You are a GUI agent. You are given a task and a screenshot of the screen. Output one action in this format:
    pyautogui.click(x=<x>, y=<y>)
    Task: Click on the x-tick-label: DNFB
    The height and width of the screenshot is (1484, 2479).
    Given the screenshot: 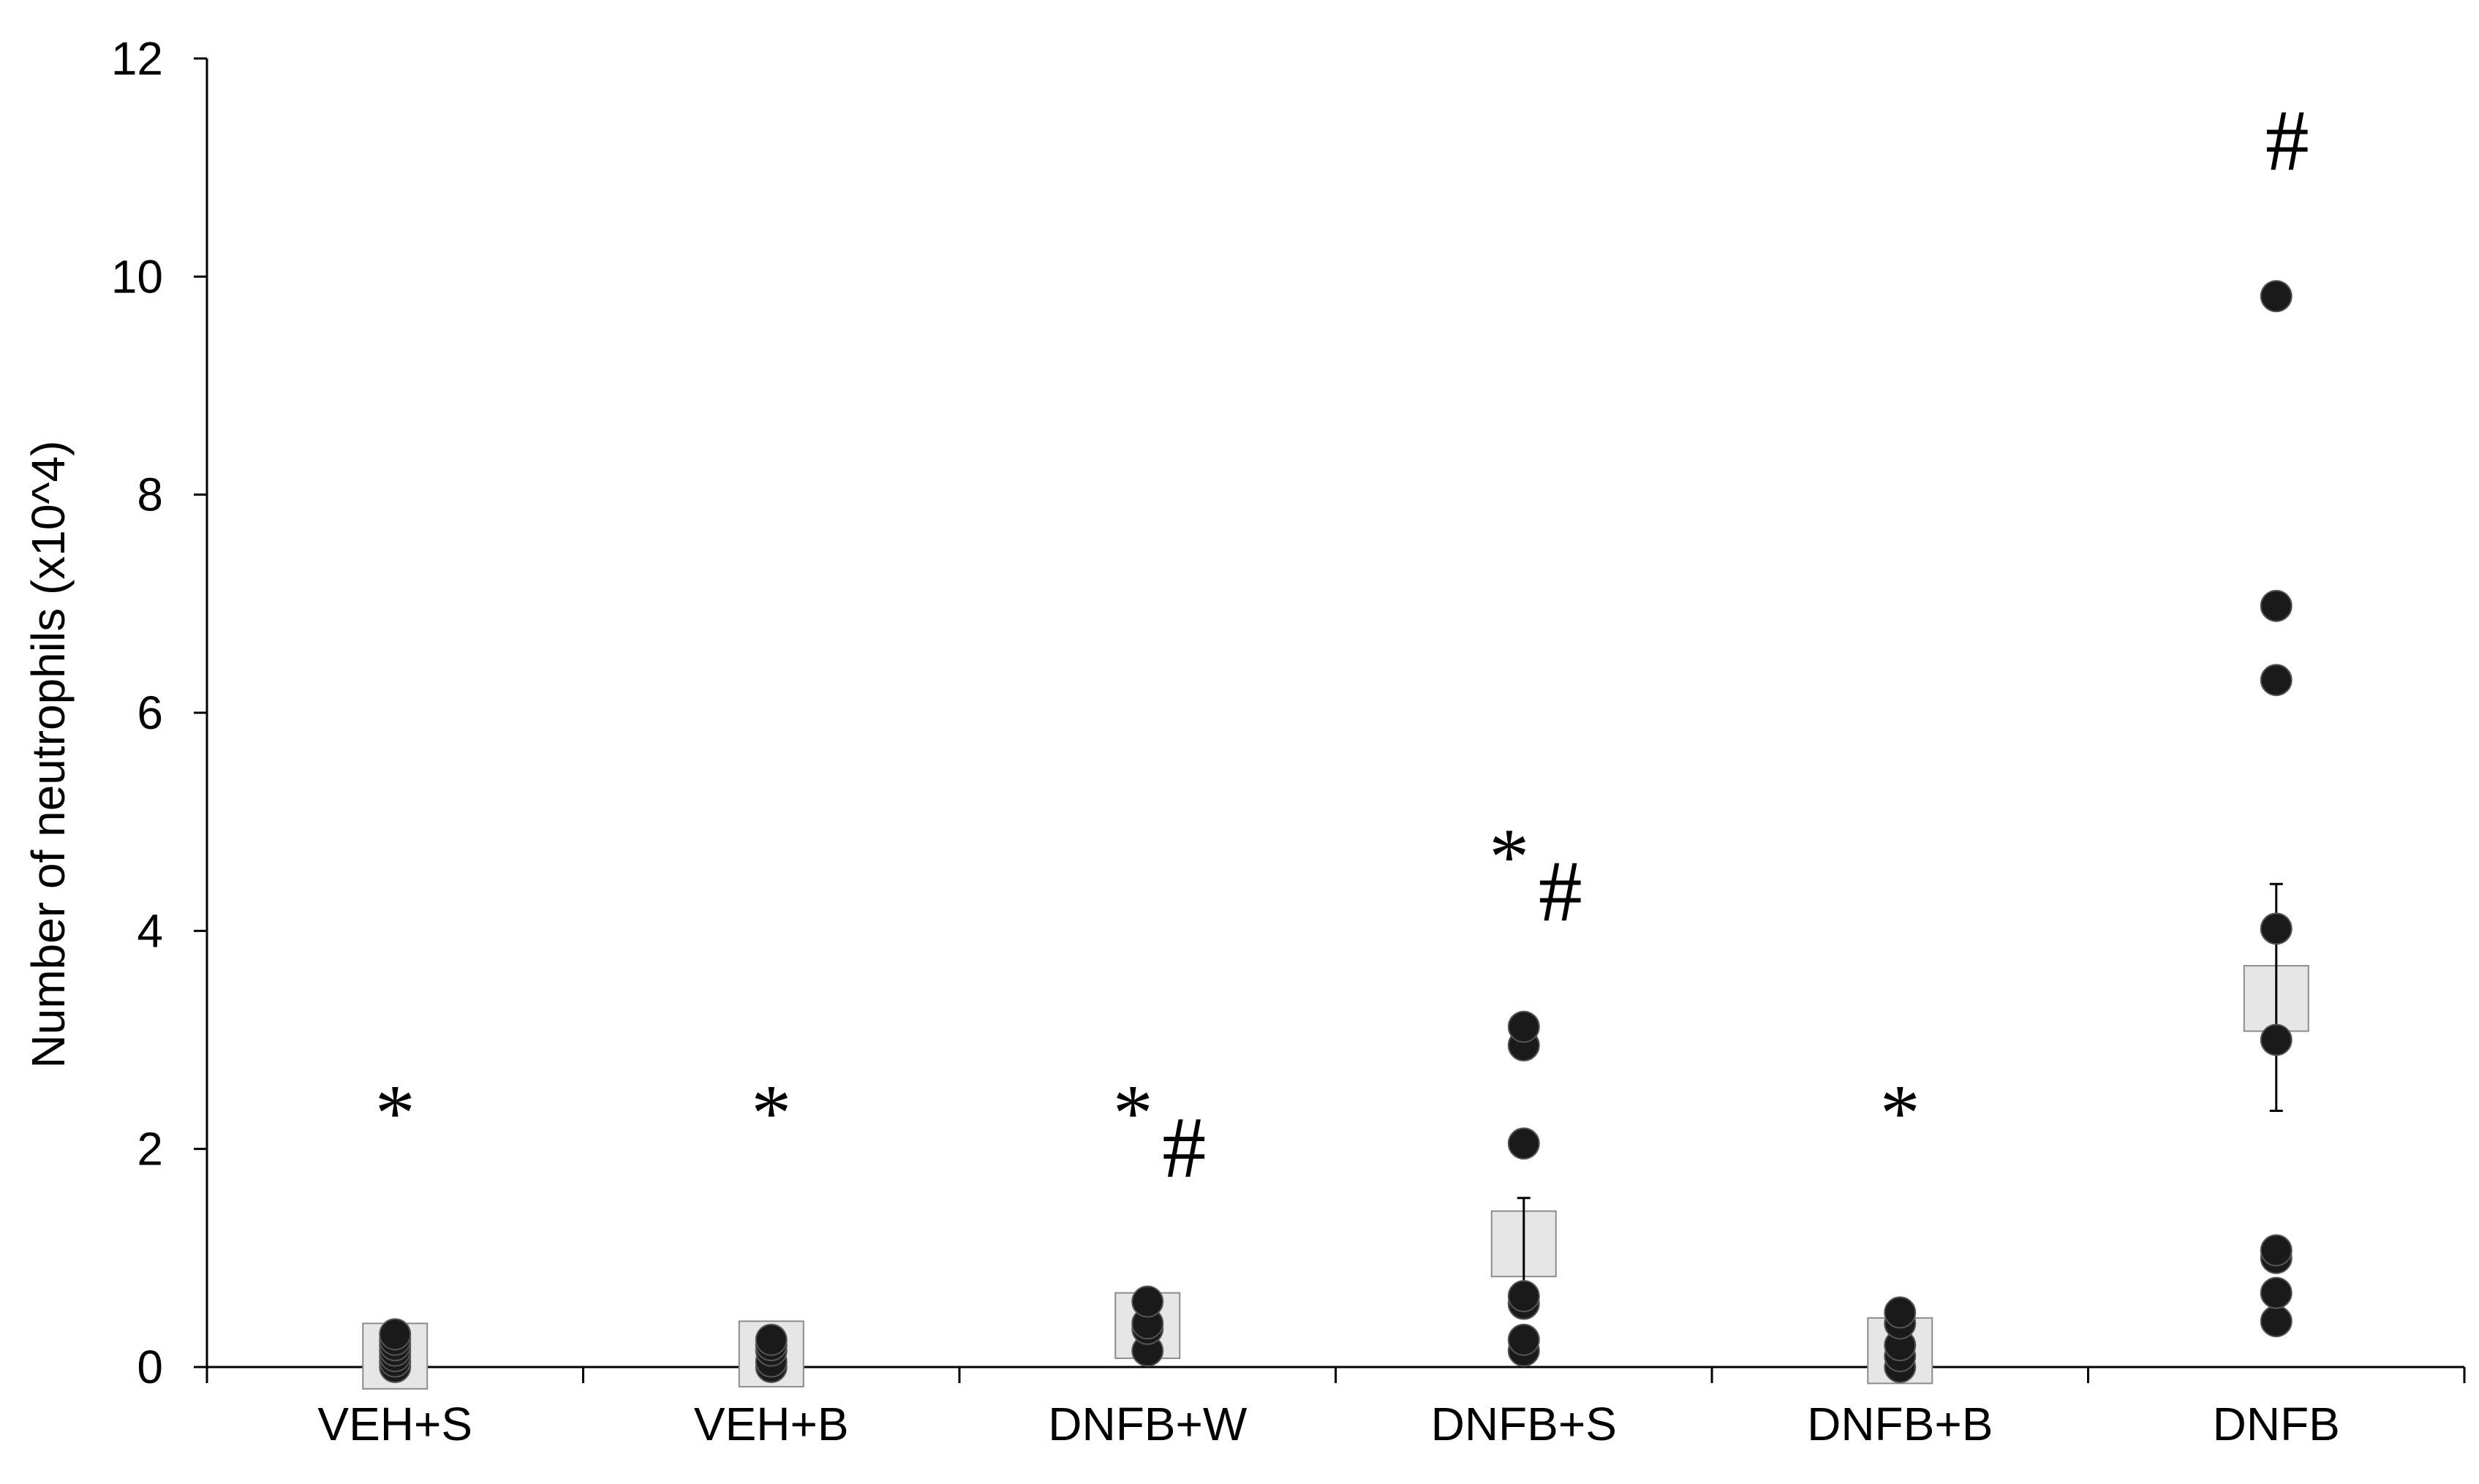 What is the action you would take?
    pyautogui.click(x=2276, y=1424)
    